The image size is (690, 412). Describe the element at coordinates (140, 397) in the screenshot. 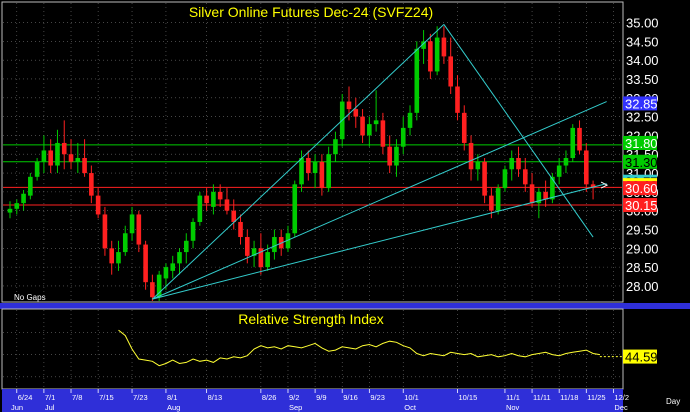

I see `day-tick-label: 7/23` at that location.